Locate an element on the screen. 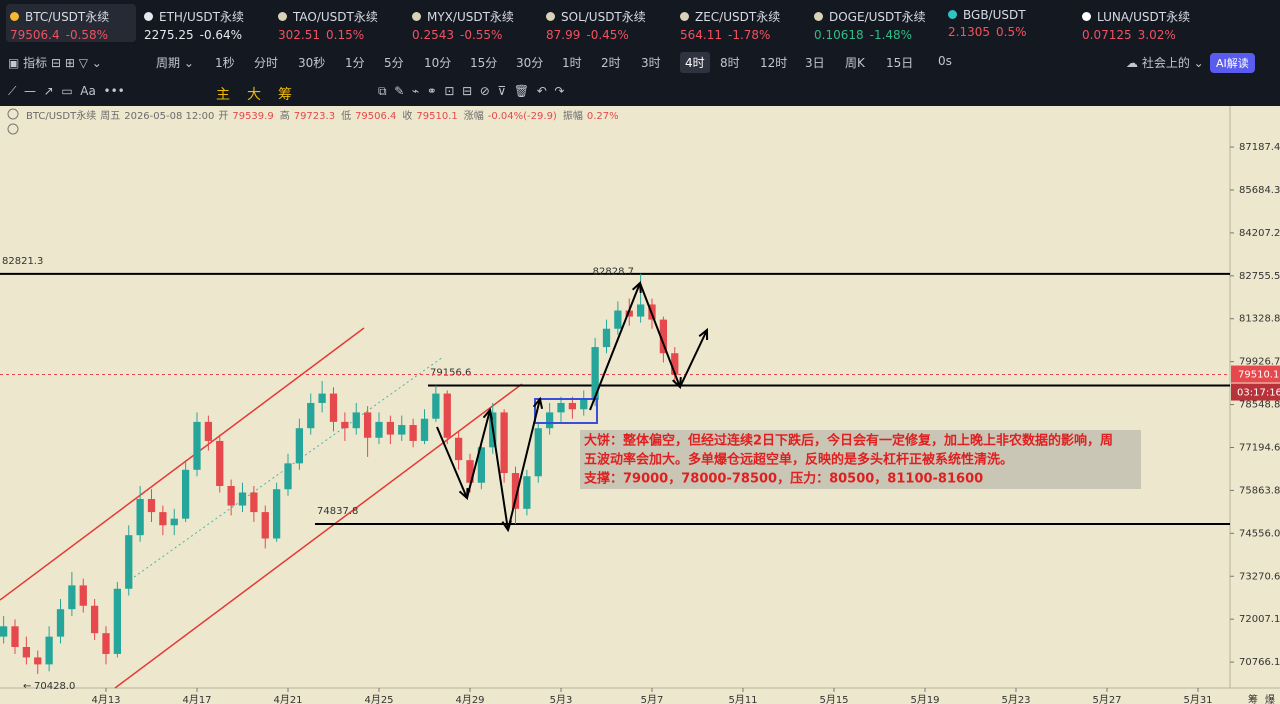 This screenshot has width=1280, height=704. indicators: ▣ 指标 ⊟ ⊞ ▽ ⌄ is located at coordinates (55, 63).